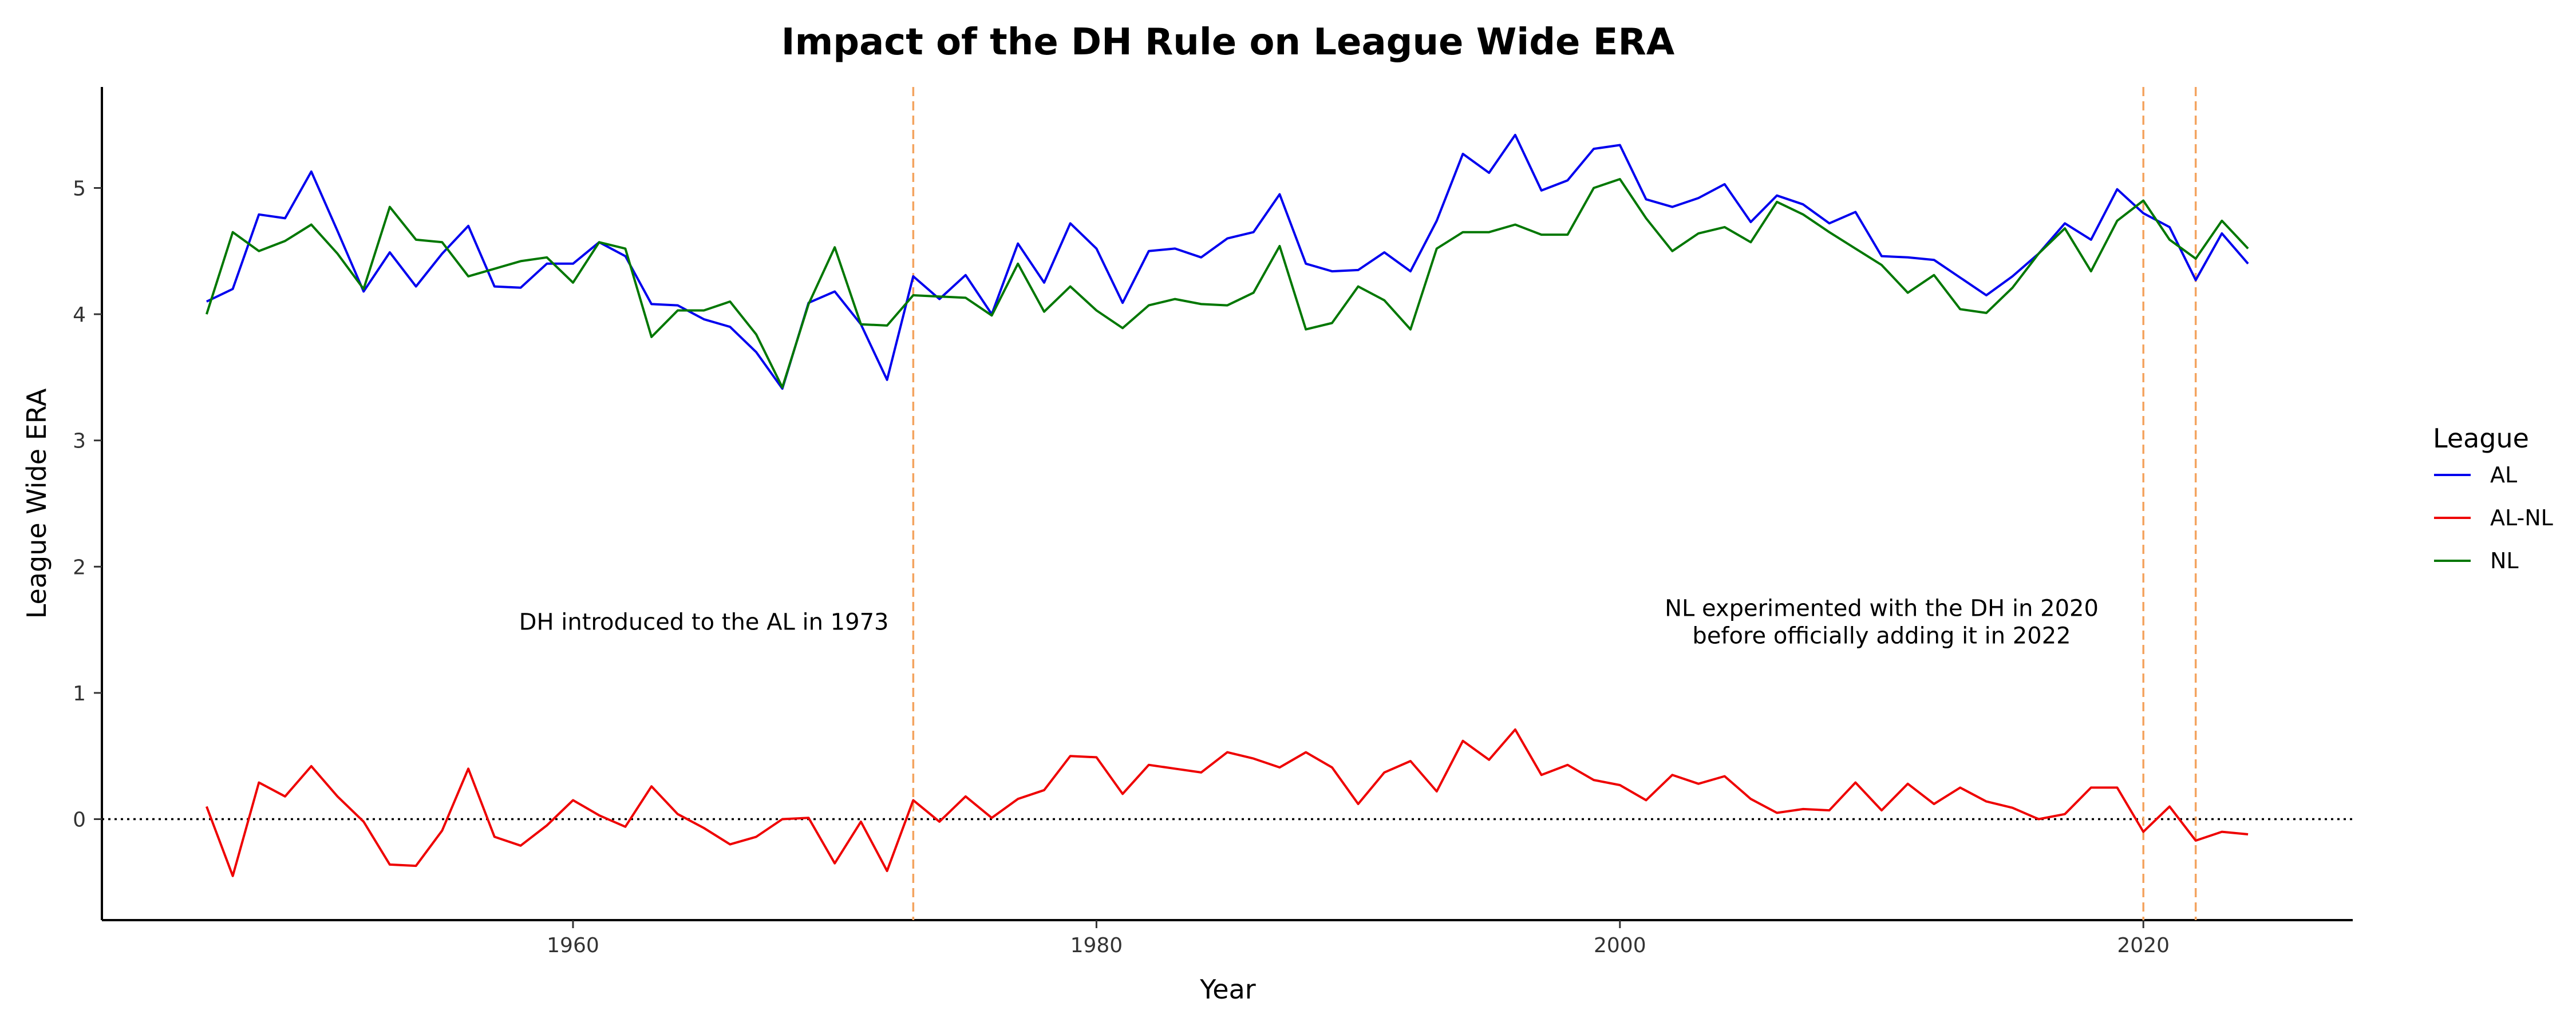  What do you see at coordinates (79, 188) in the screenshot?
I see `y-tick-label: 5` at bounding box center [79, 188].